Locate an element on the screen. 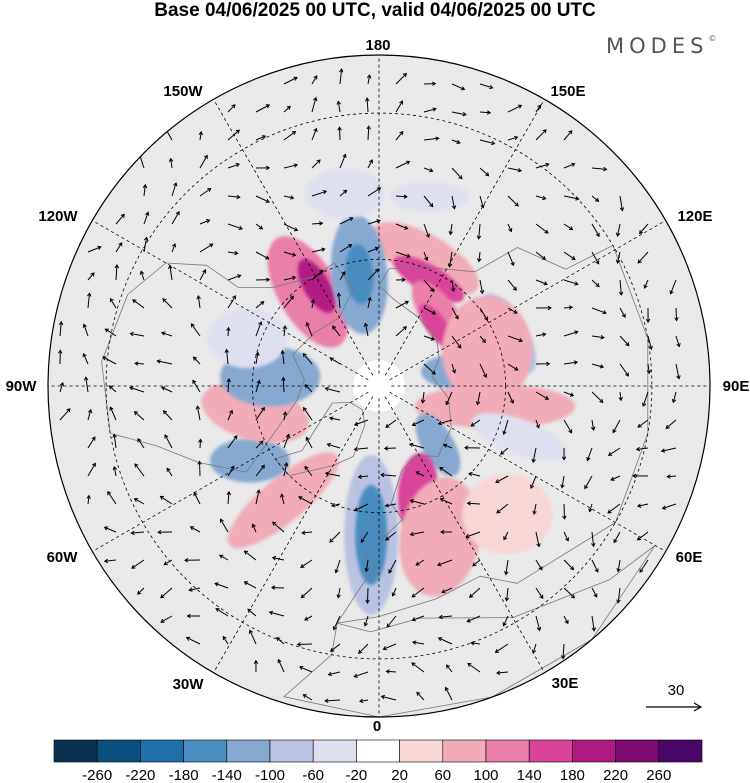 Image resolution: width=750 pixels, height=783 pixels. colorbar-swatch is located at coordinates (378, 751).